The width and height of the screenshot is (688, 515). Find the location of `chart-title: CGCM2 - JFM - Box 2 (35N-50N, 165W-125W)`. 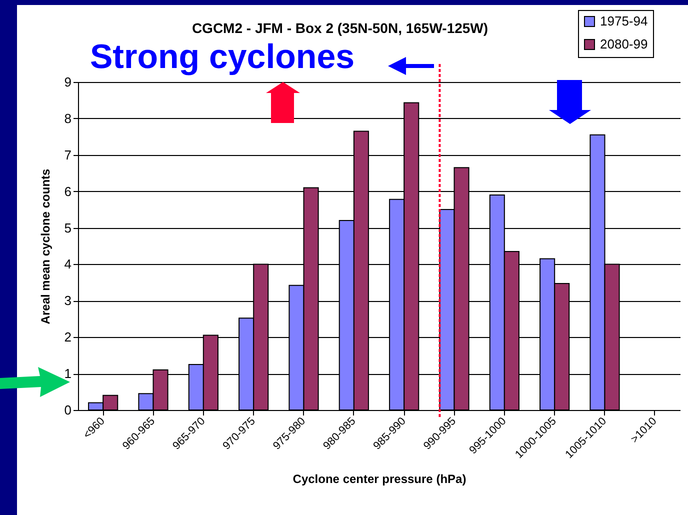

chart-title: CGCM2 - JFM - Box 2 (35N-50N, 165W-125W) is located at coordinates (340, 28).